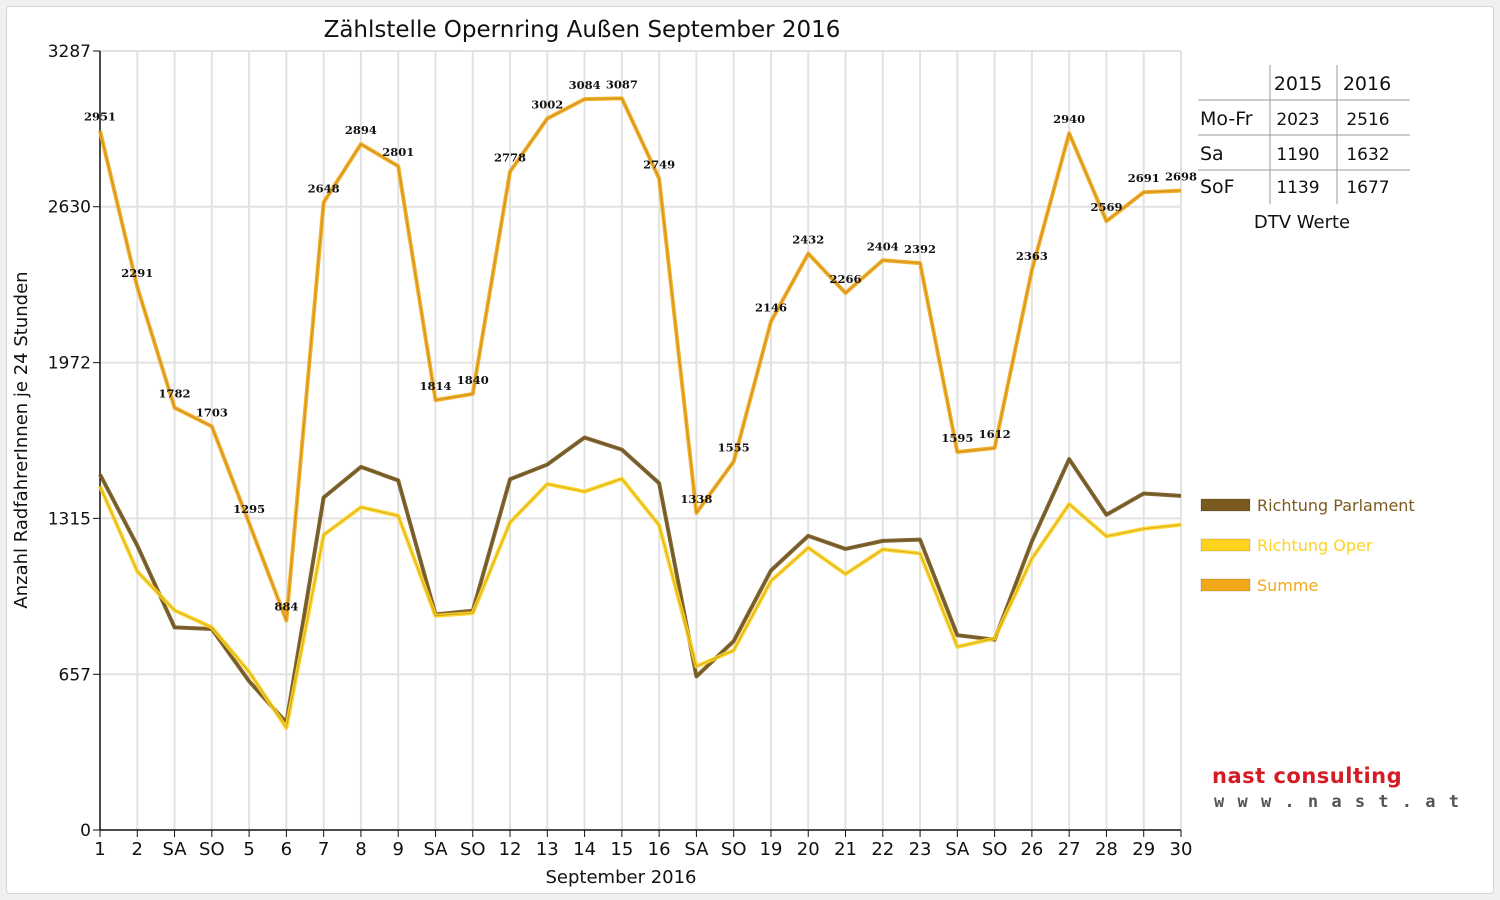 This screenshot has height=900, width=1500. Describe the element at coordinates (212, 412) in the screenshot. I see `data-label: 1703` at that location.